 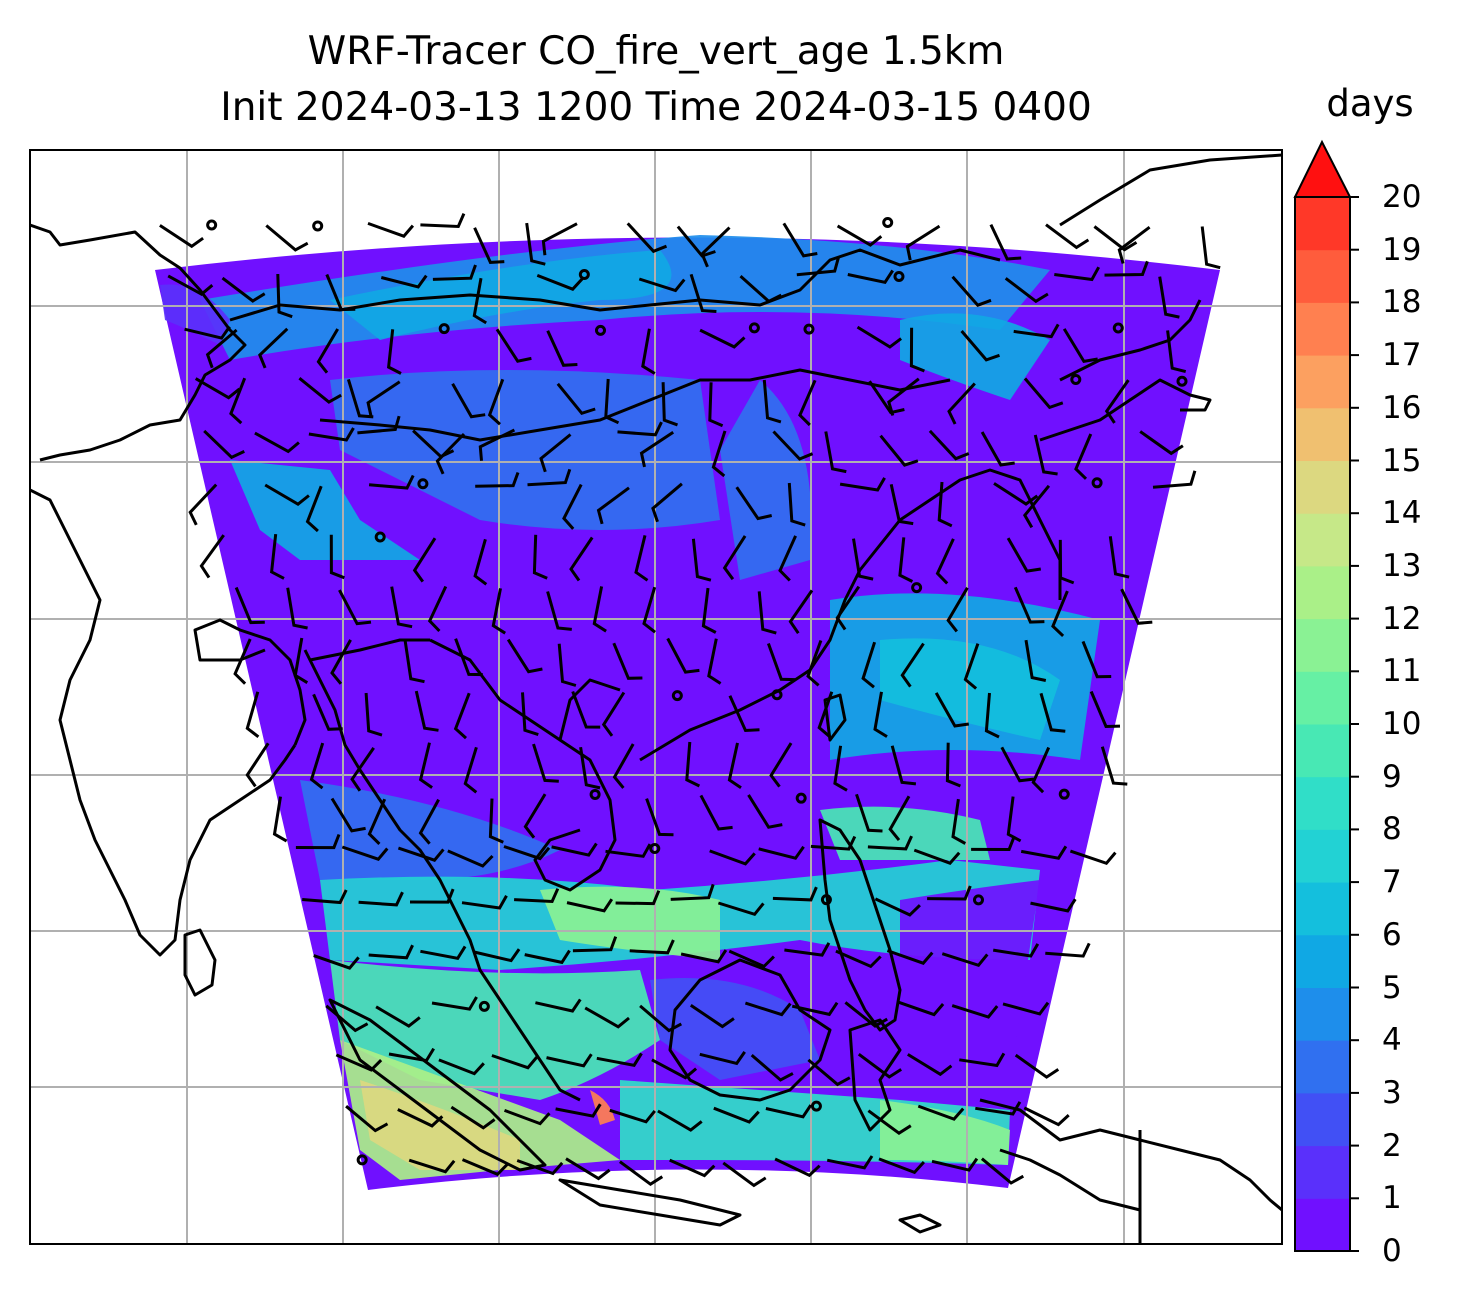 What do you see at coordinates (1392, 882) in the screenshot?
I see `colorbar-tick-label: 7` at bounding box center [1392, 882].